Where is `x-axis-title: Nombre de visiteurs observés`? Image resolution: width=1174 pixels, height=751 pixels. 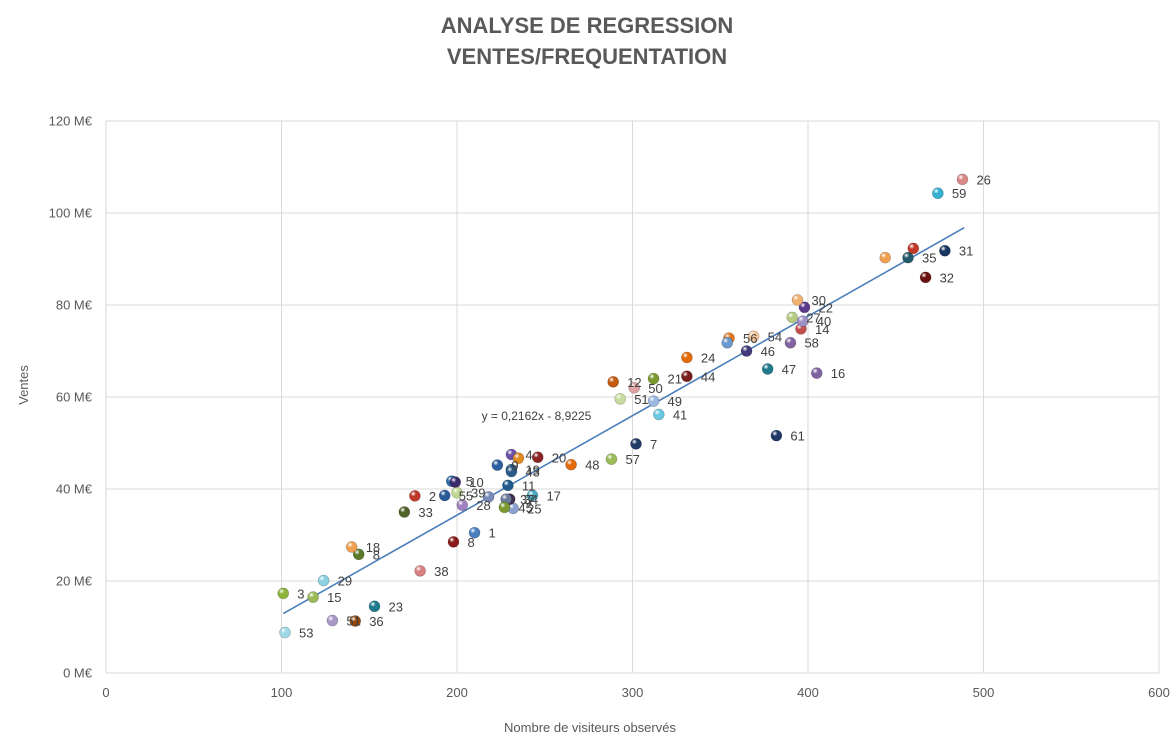
x-axis-title: Nombre de visiteurs observés is located at coordinates (590, 727).